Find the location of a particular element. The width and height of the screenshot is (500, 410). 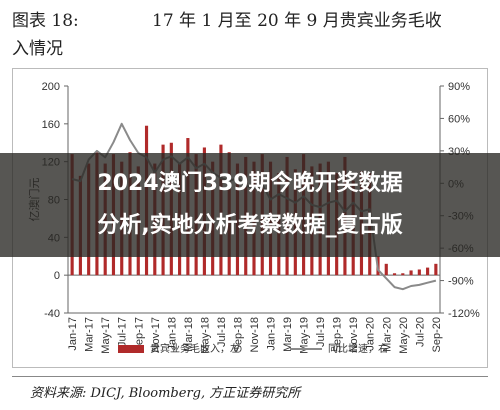

x-tick-label: Jan-19 is located at coordinates (272, 334).